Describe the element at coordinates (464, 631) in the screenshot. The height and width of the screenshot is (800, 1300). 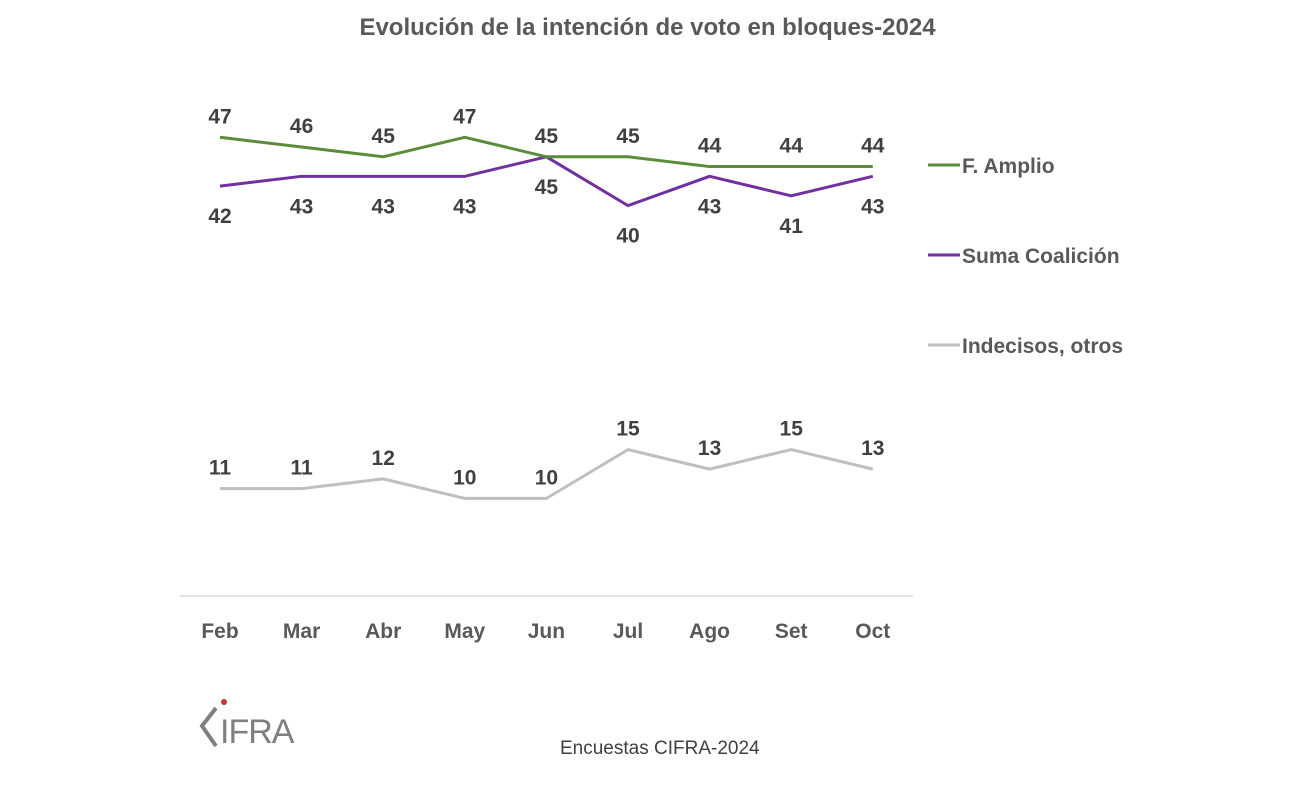
I see `x-tick-label: May` at that location.